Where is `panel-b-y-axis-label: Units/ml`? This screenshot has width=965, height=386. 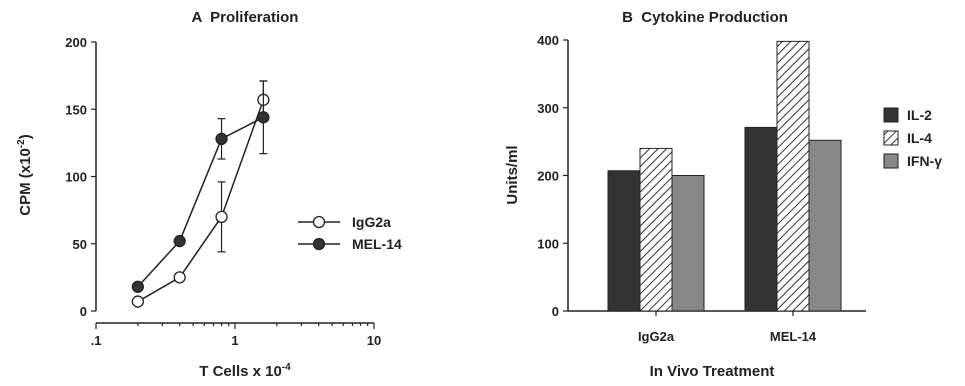 panel-b-y-axis-label: Units/ml is located at coordinates (512, 174).